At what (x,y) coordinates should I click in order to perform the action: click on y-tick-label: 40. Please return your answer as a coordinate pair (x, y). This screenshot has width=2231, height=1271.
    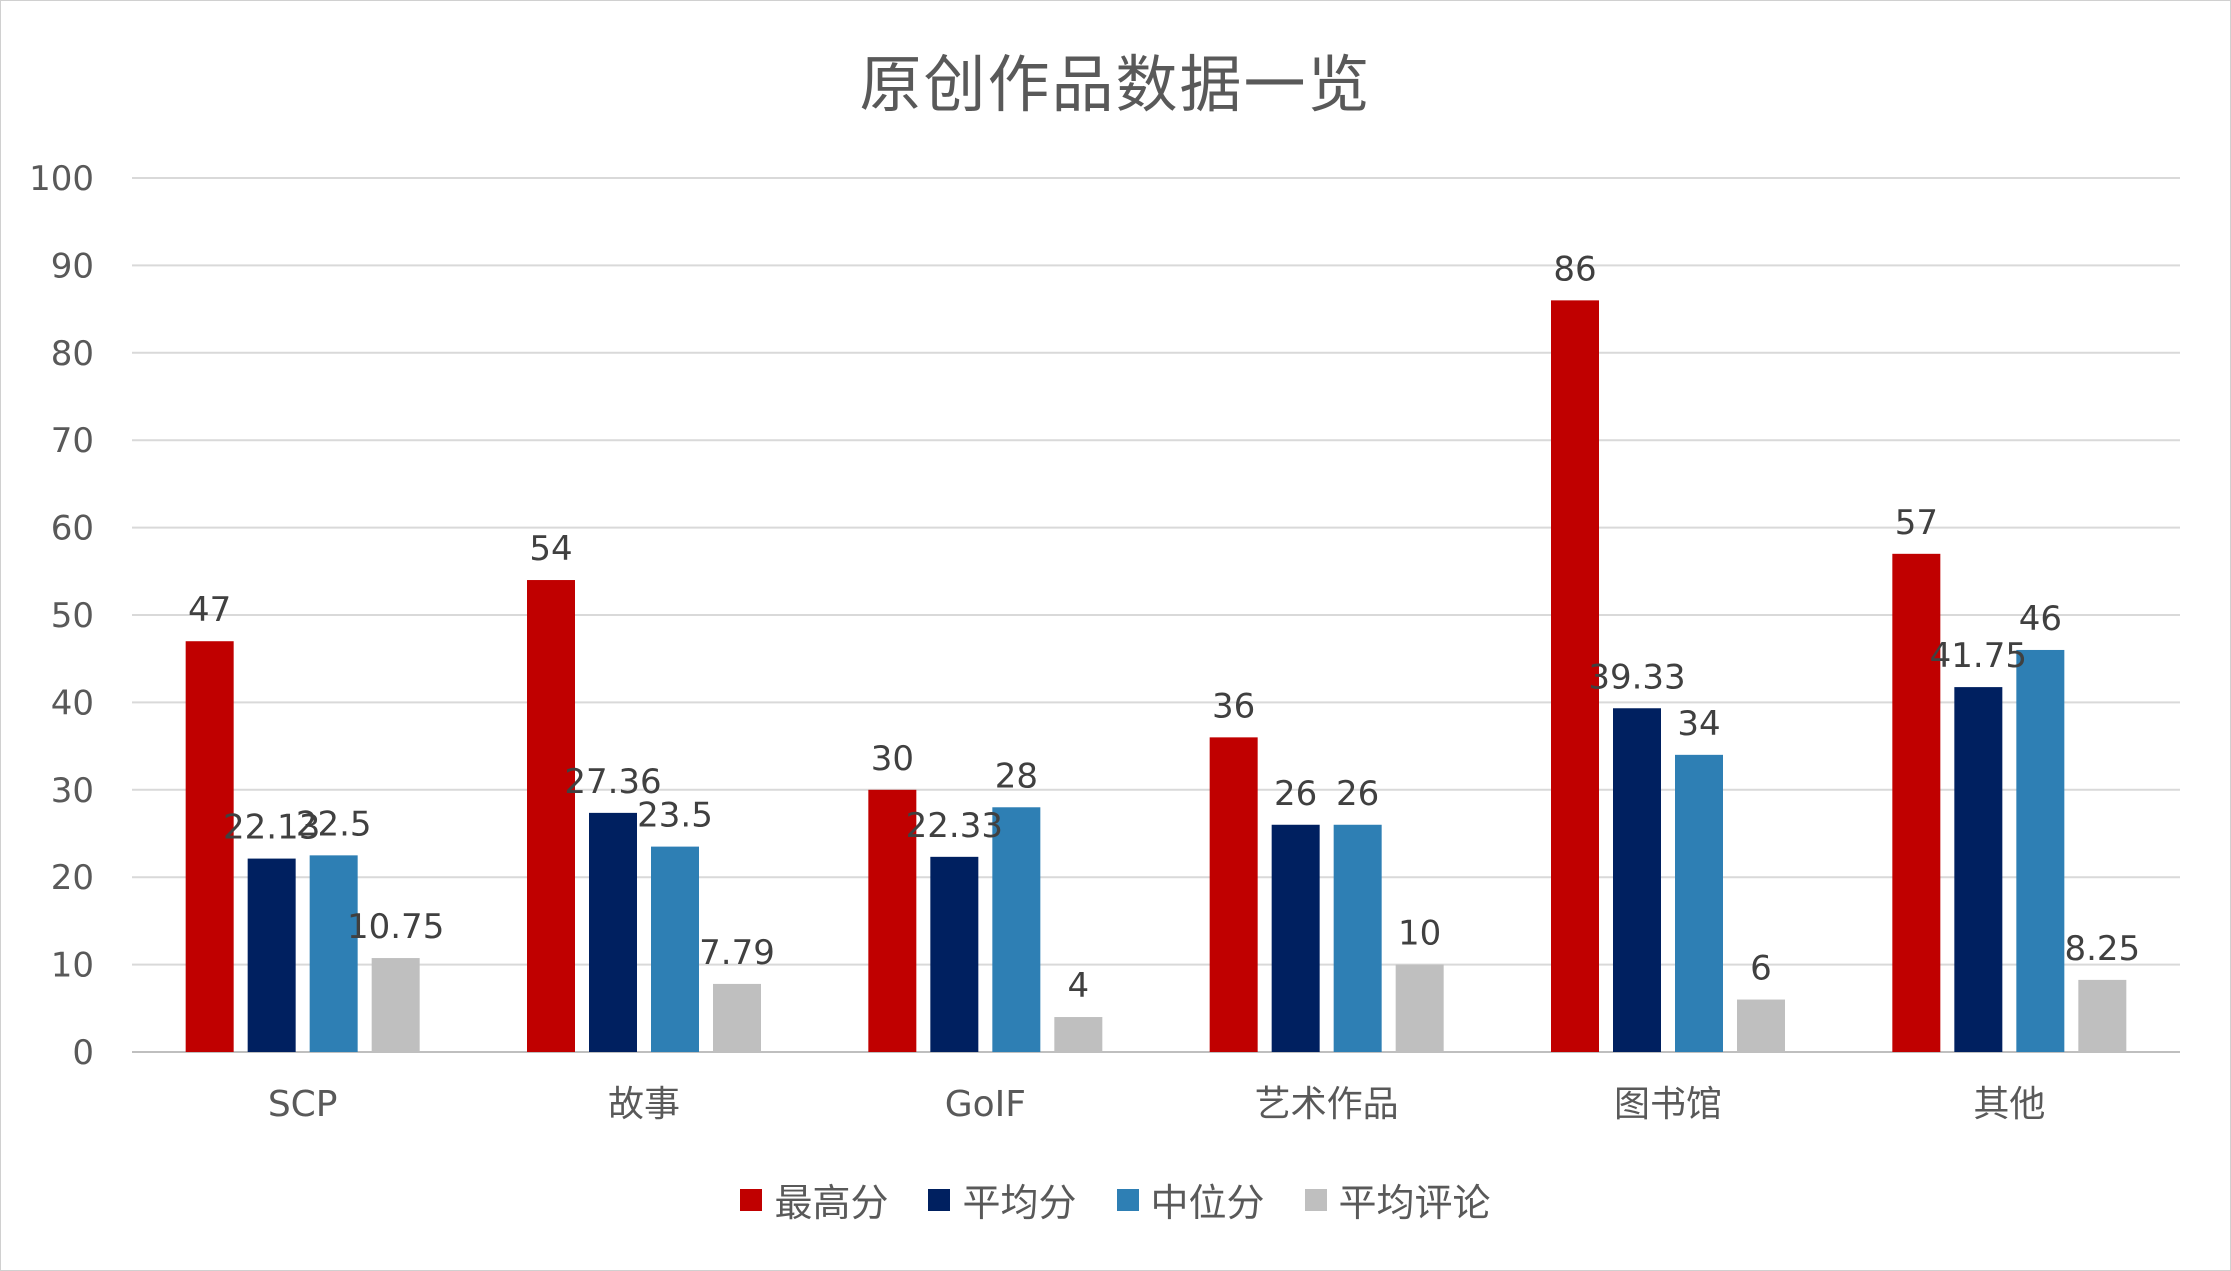
    Looking at the image, I should click on (72, 703).